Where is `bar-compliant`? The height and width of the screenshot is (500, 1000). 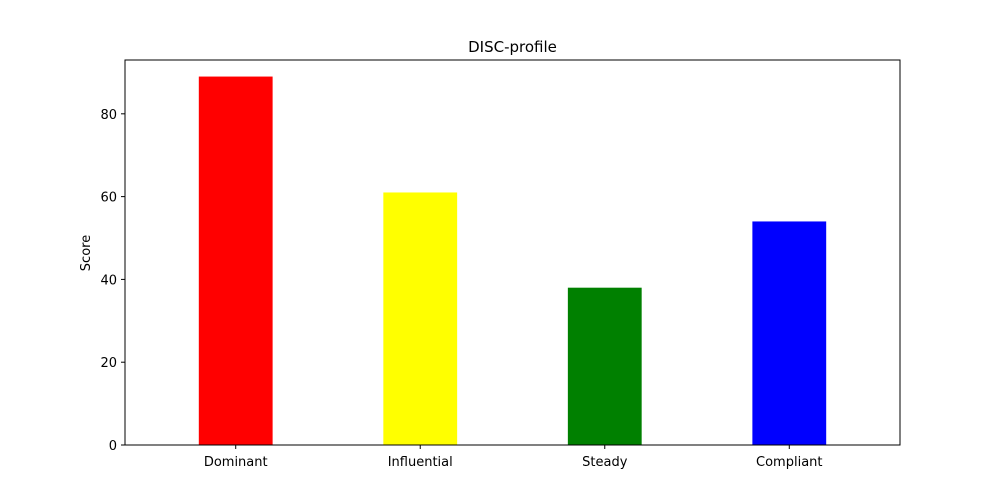
bar-compliant is located at coordinates (789, 333).